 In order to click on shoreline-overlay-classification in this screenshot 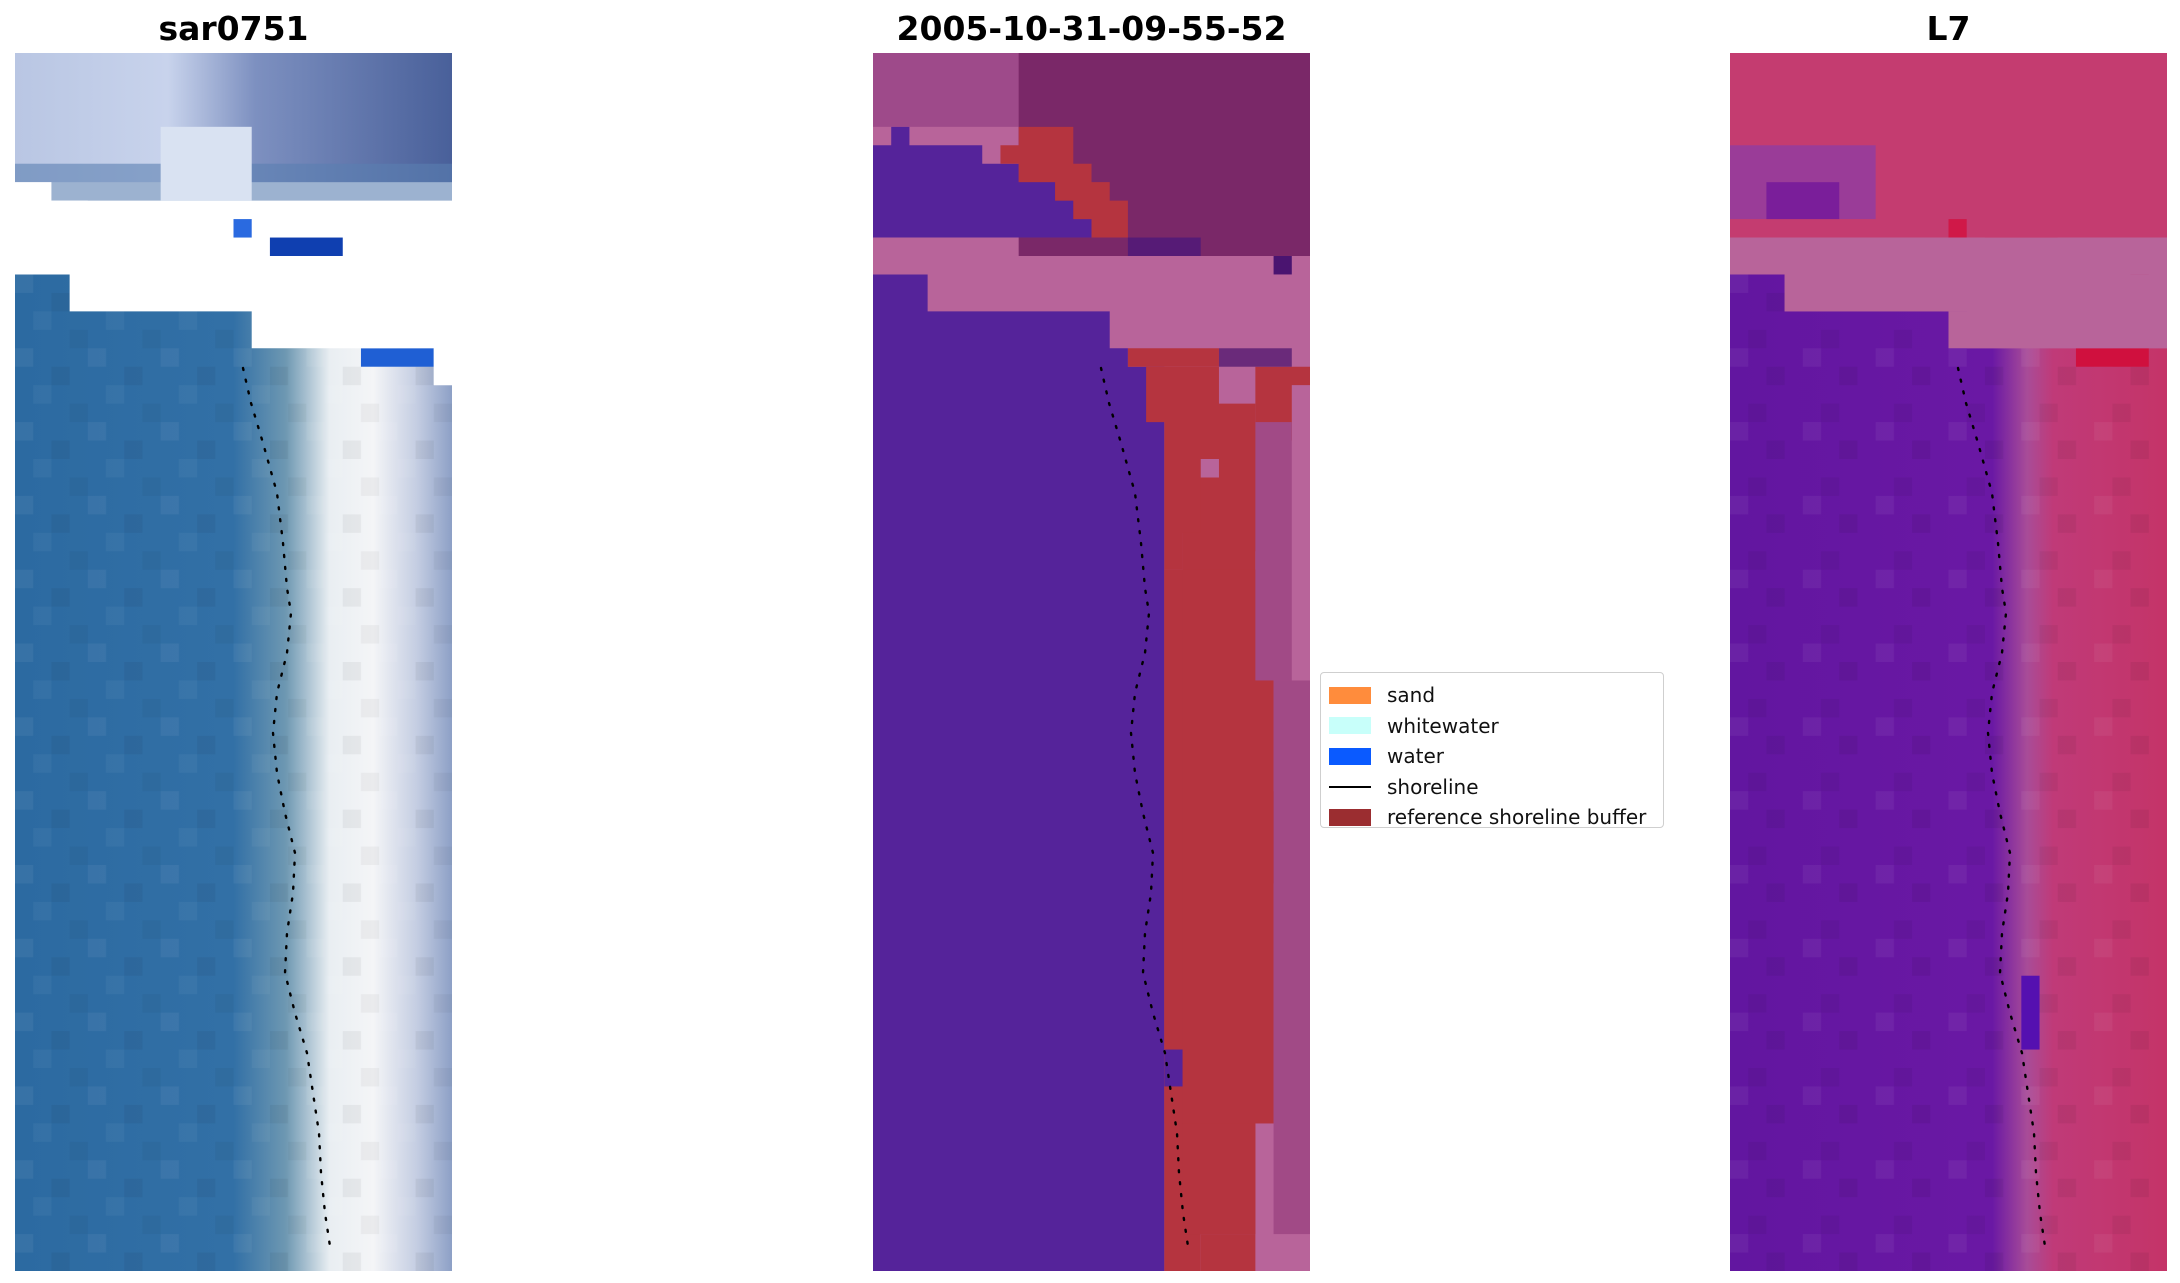, I will do `click(1145, 810)`.